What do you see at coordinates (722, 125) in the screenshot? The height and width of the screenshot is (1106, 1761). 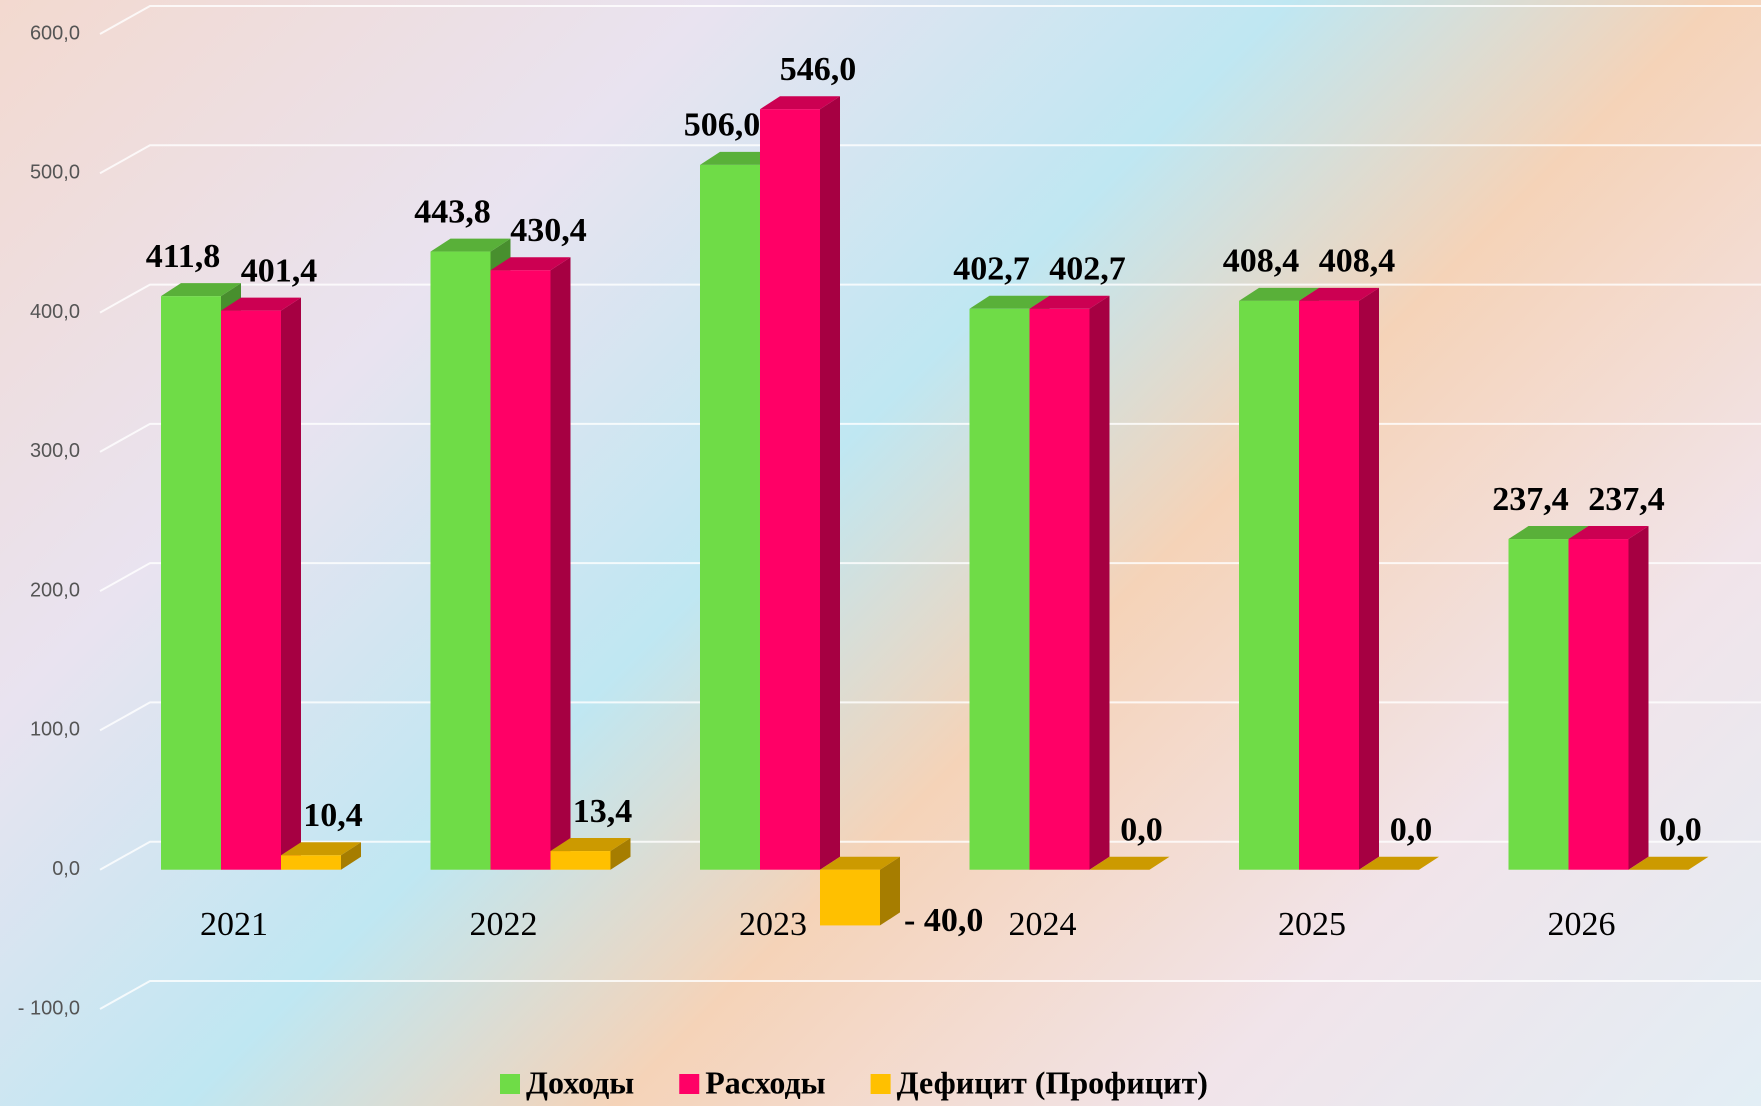 I see `value-label: 506,0` at bounding box center [722, 125].